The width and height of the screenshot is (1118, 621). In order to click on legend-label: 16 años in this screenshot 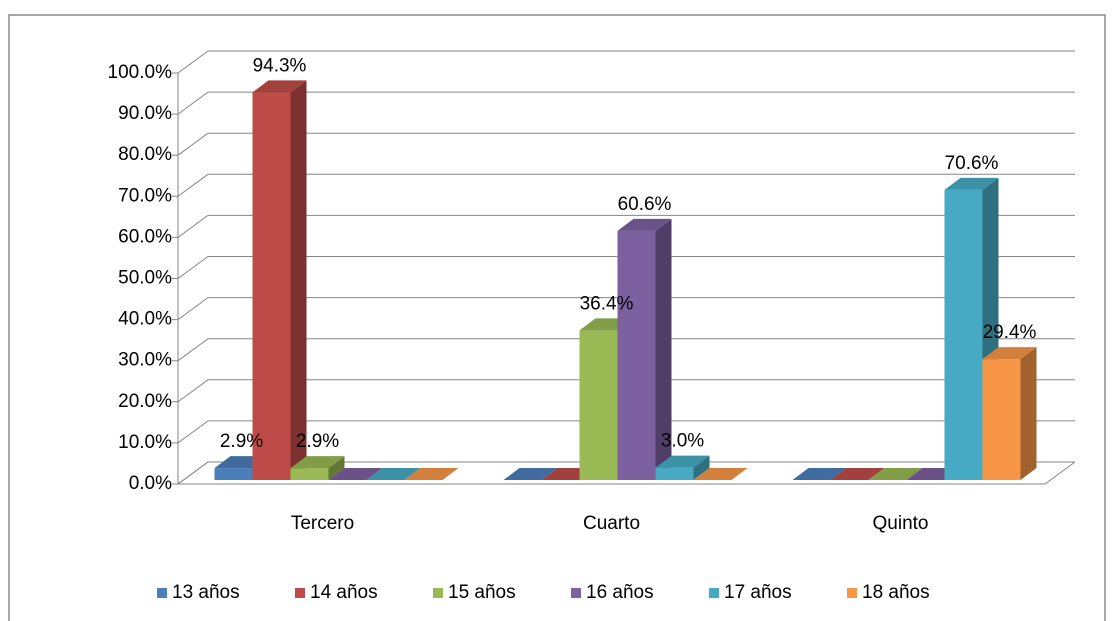, I will do `click(620, 592)`.